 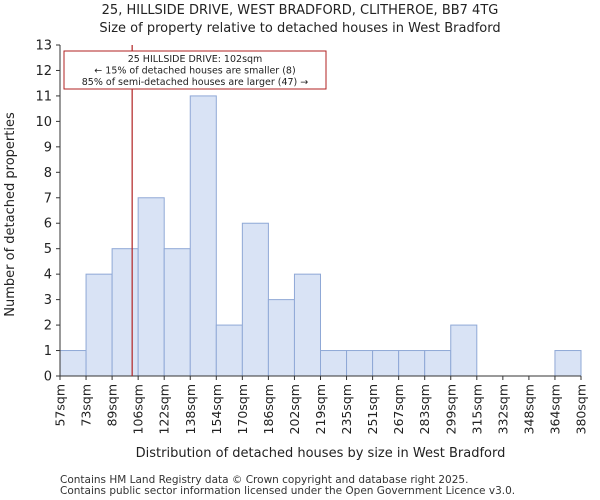 What do you see at coordinates (424, 409) in the screenshot?
I see `x-tick-label: 283sqm` at bounding box center [424, 409].